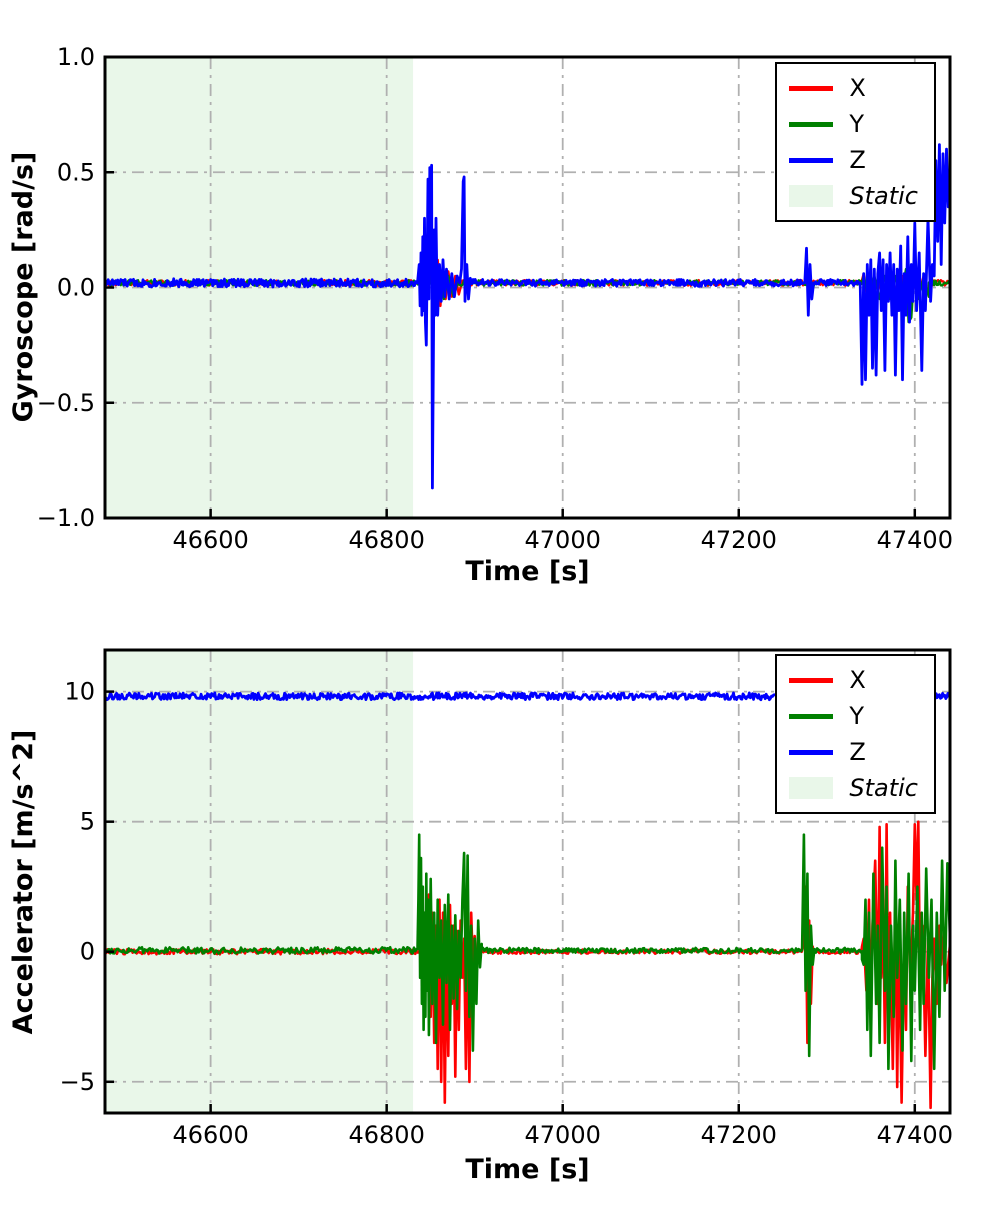 This screenshot has height=1228, width=992. What do you see at coordinates (23, 287) in the screenshot?
I see `gyroscope-y-axis-label: Gyroscope [rad/s]` at bounding box center [23, 287].